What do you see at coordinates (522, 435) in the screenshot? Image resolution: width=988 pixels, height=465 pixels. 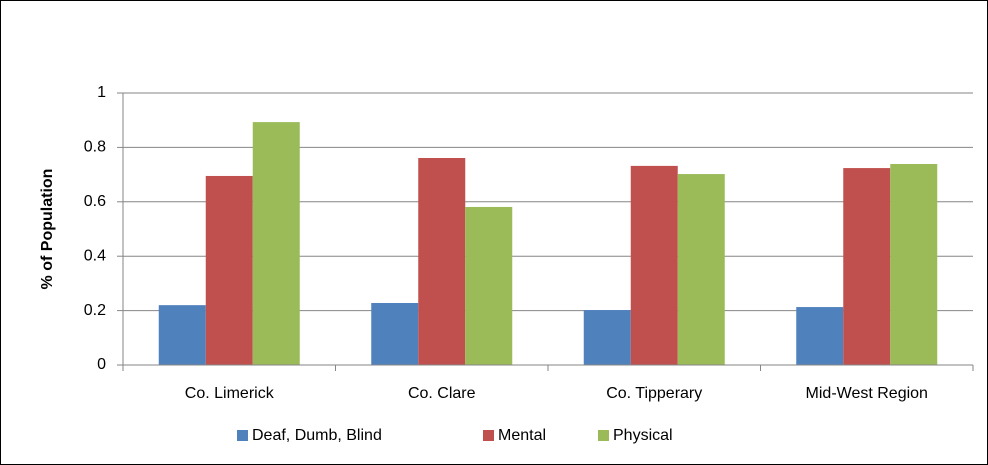 I see `legend-label: Mental` at bounding box center [522, 435].